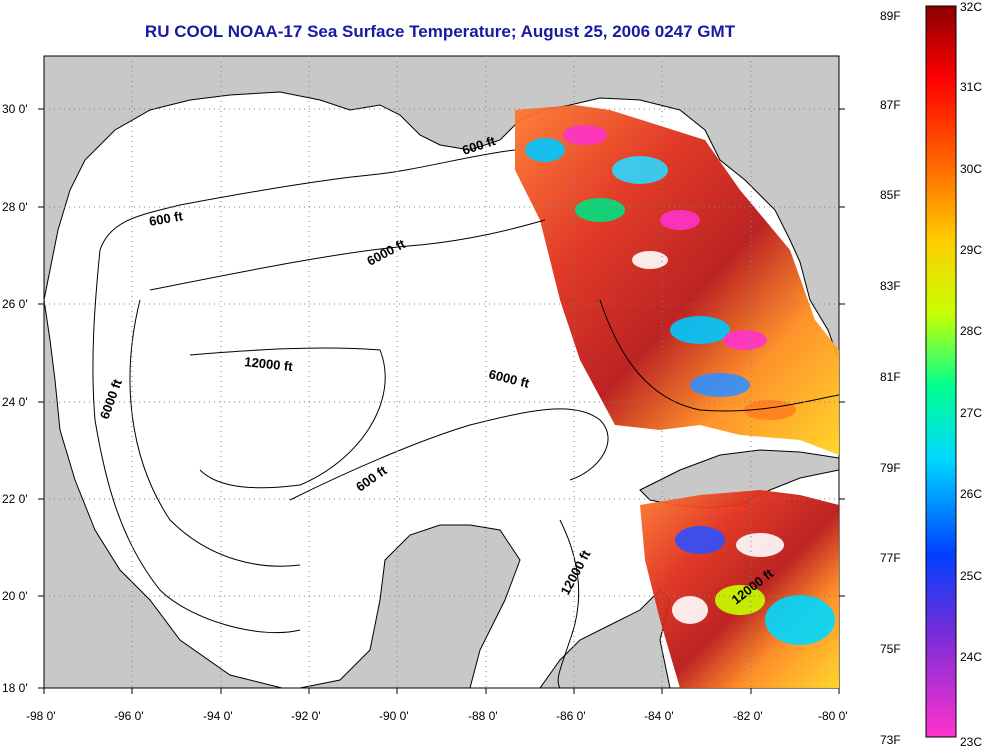 This screenshot has width=992, height=754. Describe the element at coordinates (129, 716) in the screenshot. I see `lon-tick-label: -96 0'` at that location.